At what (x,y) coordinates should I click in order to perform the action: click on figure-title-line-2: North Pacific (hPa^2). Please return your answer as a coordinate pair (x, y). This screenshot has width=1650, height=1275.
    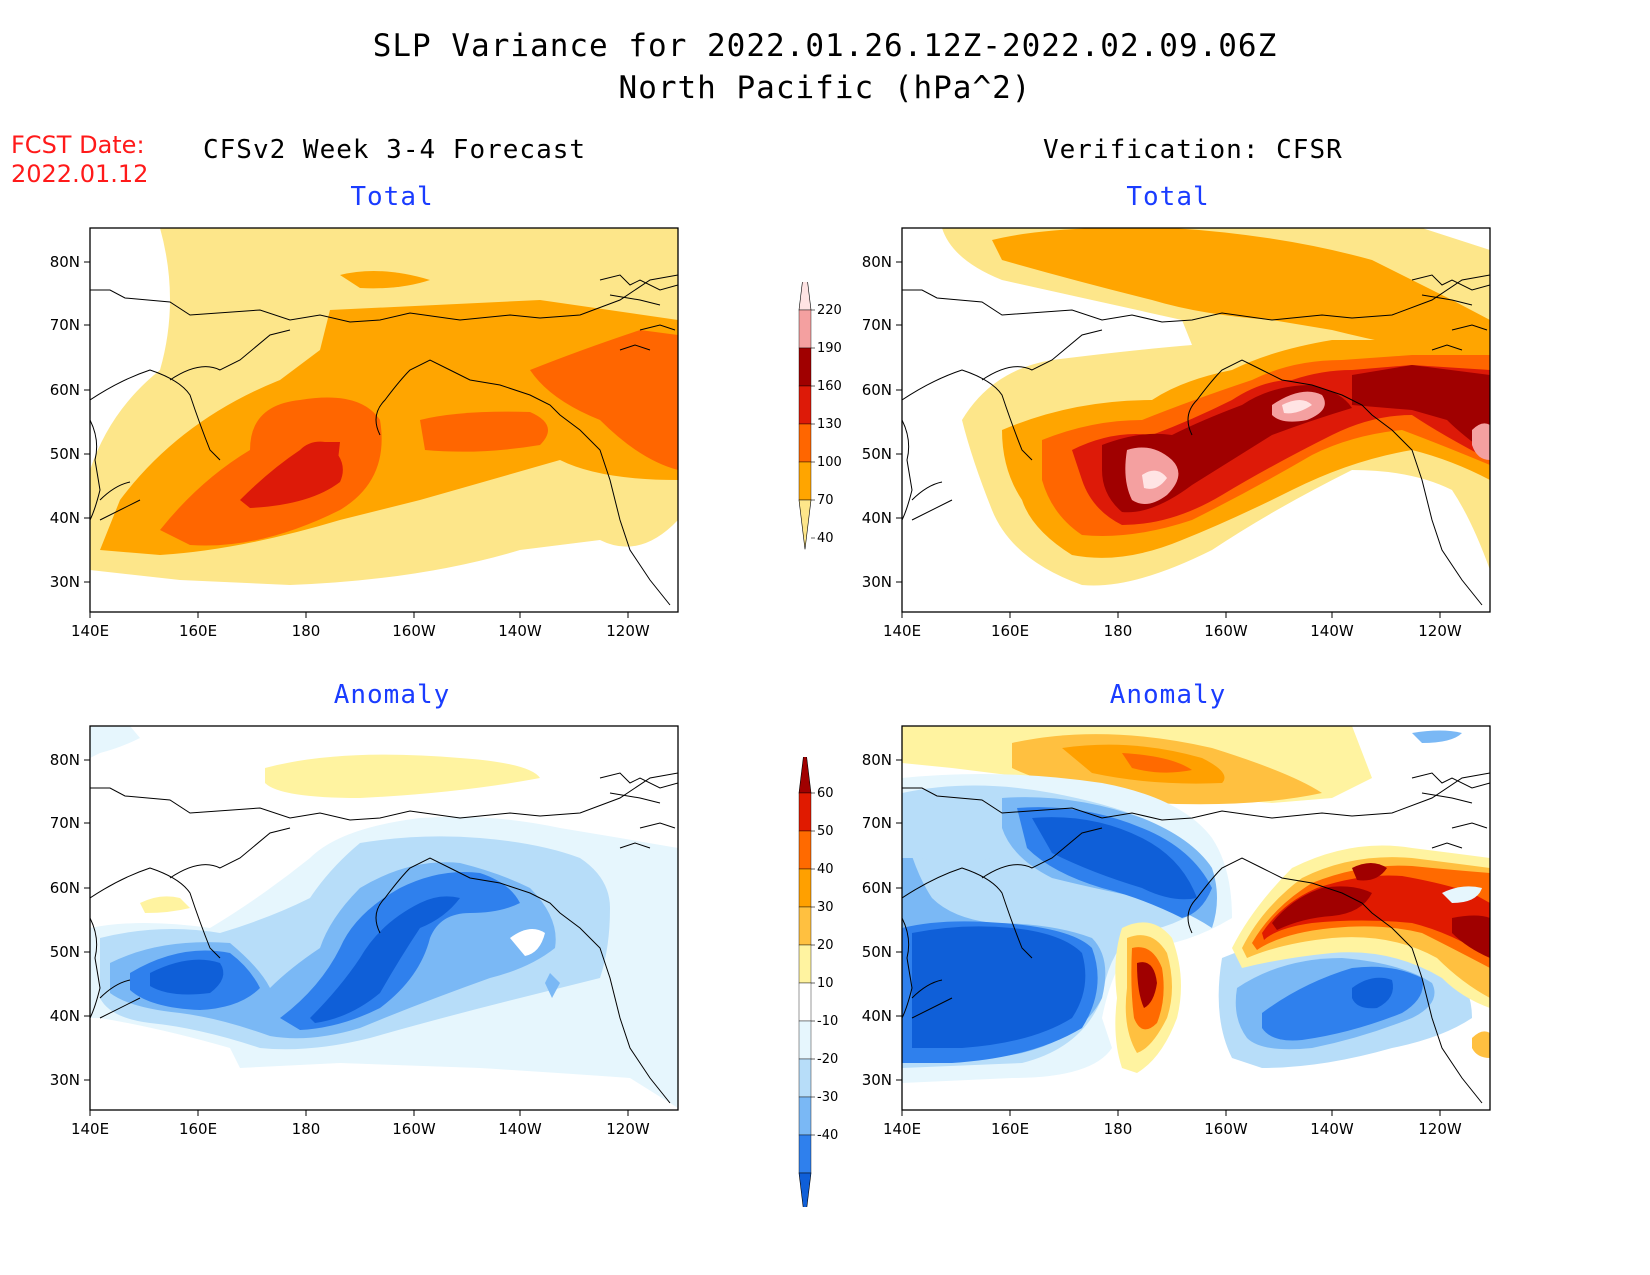
    Looking at the image, I should click on (825, 88).